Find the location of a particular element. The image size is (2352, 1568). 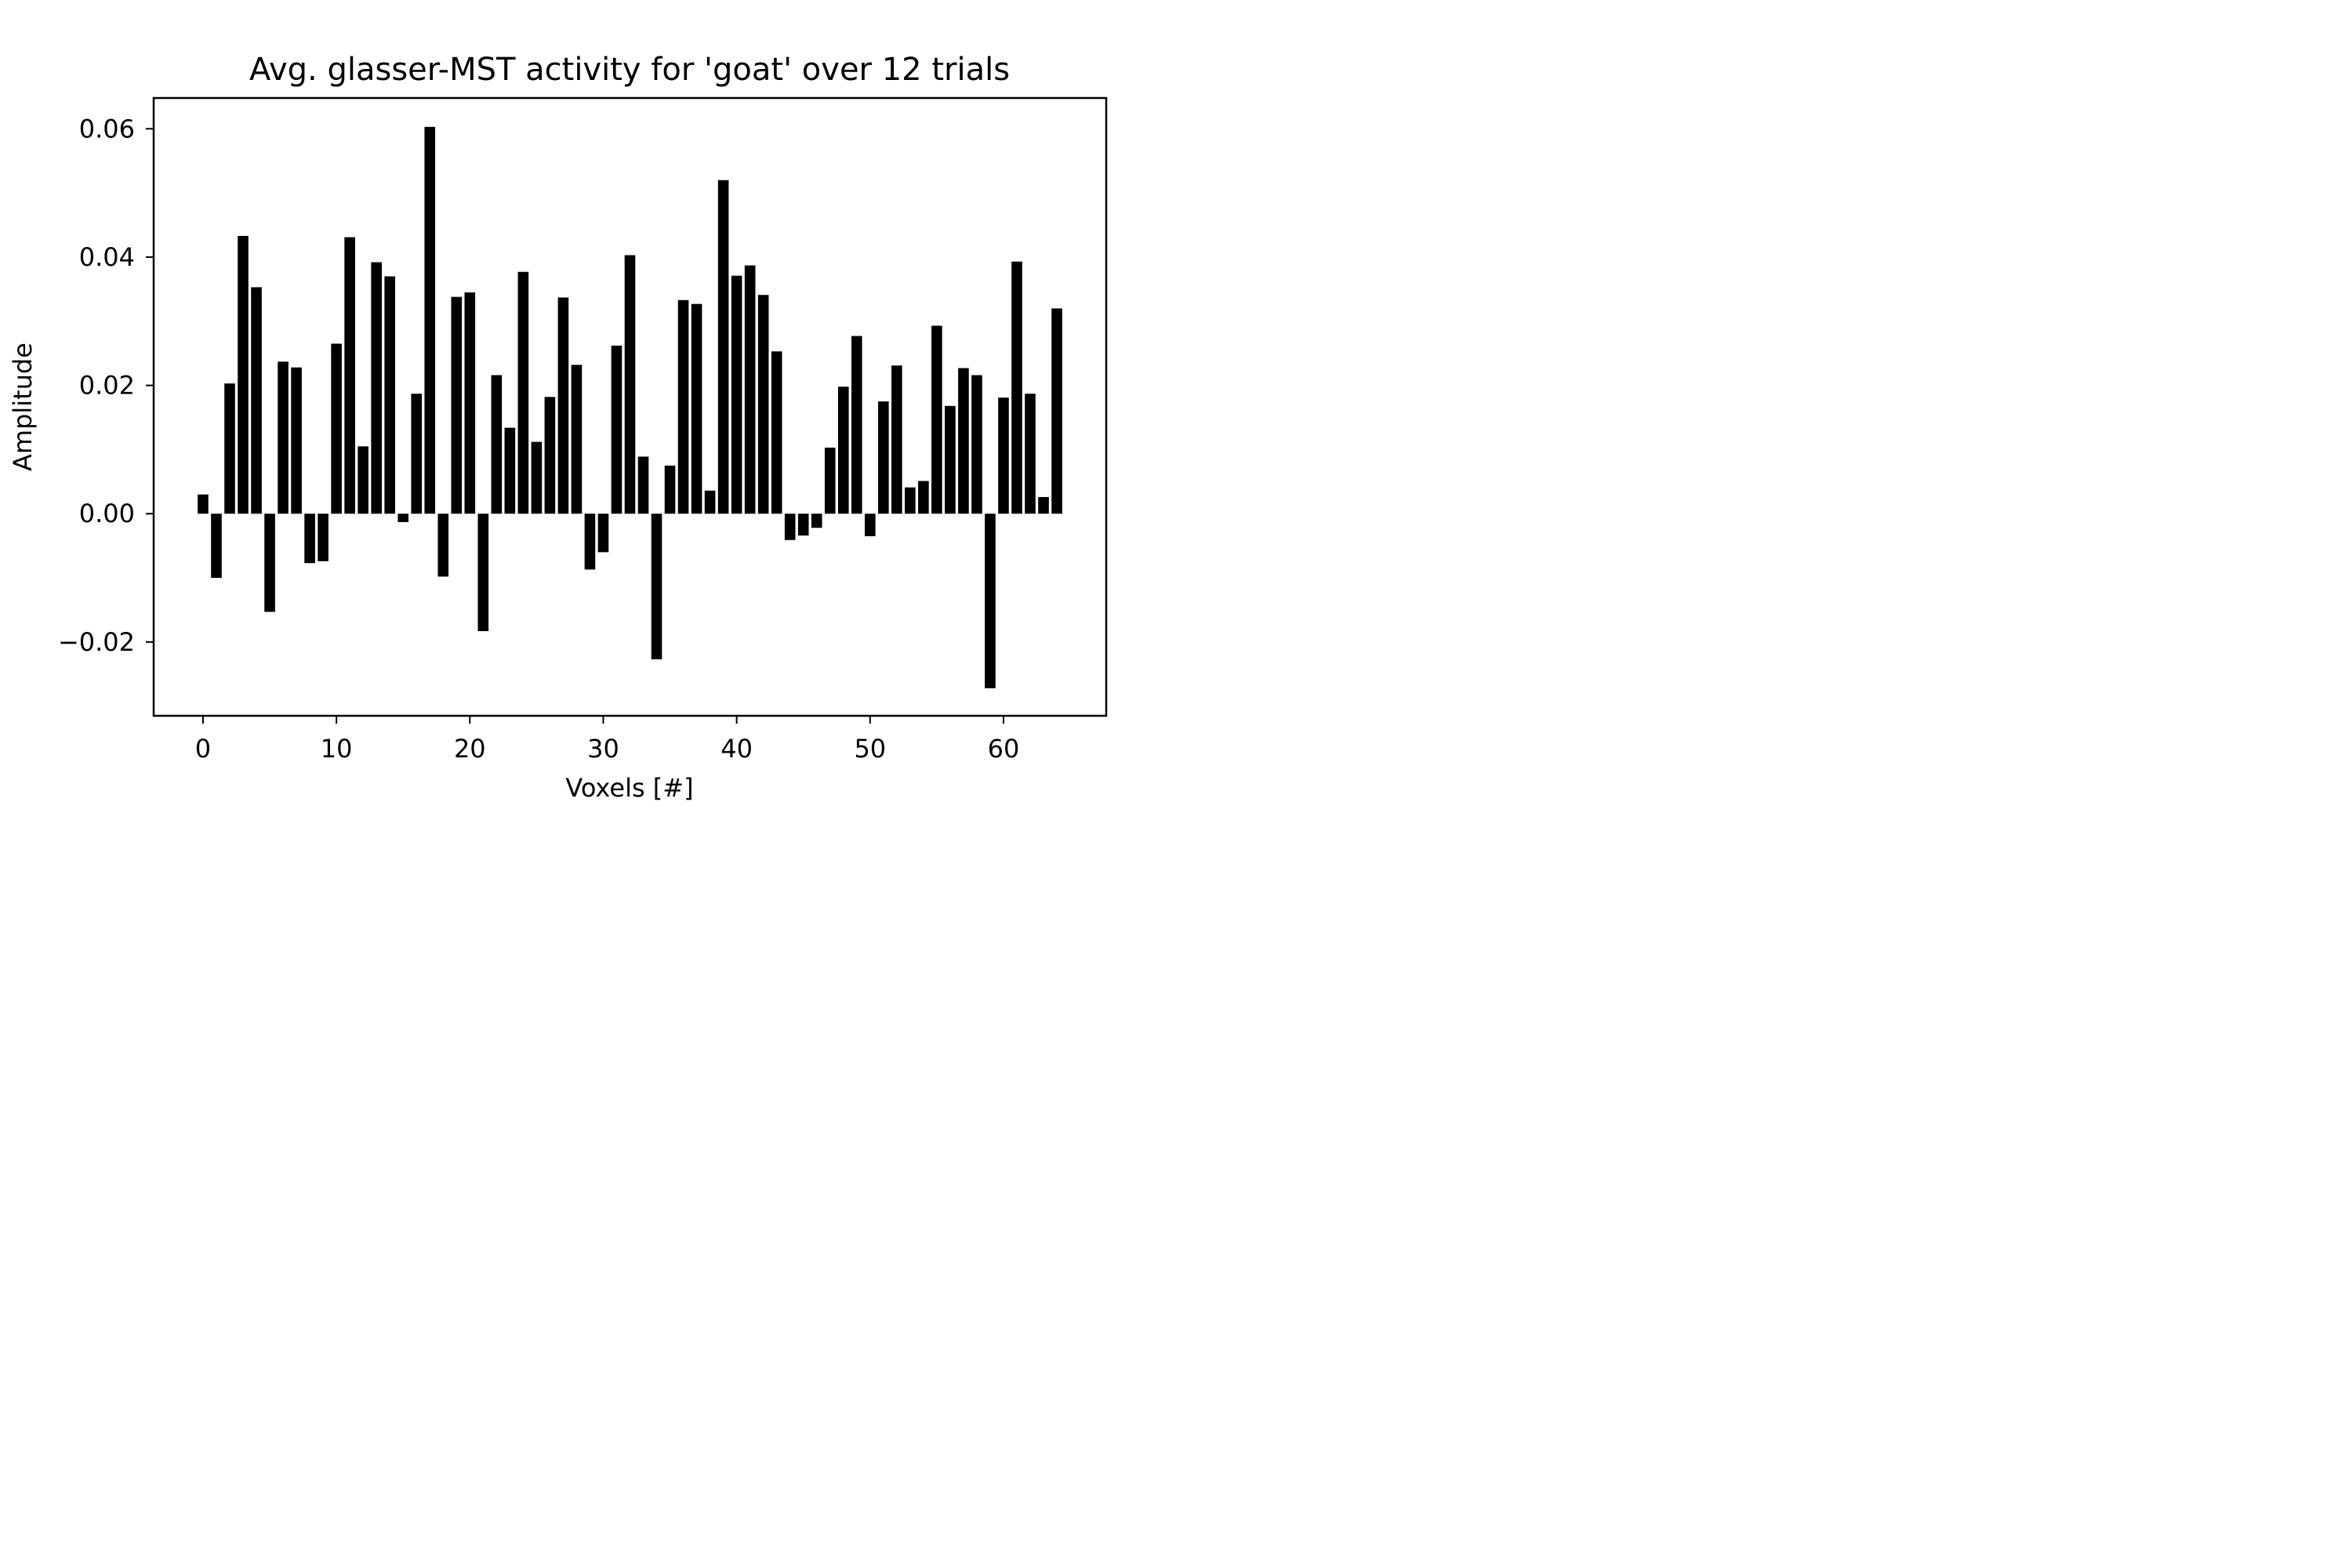

bars-group is located at coordinates (630, 407).